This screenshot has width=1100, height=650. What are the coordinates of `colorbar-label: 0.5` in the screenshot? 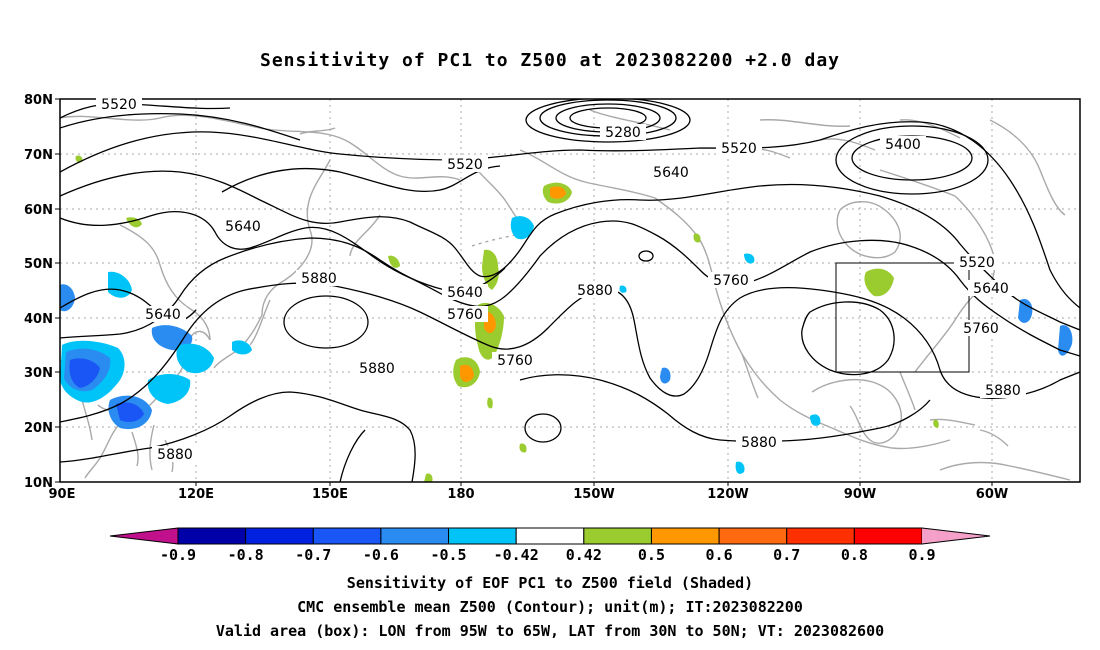 It's located at (651, 555).